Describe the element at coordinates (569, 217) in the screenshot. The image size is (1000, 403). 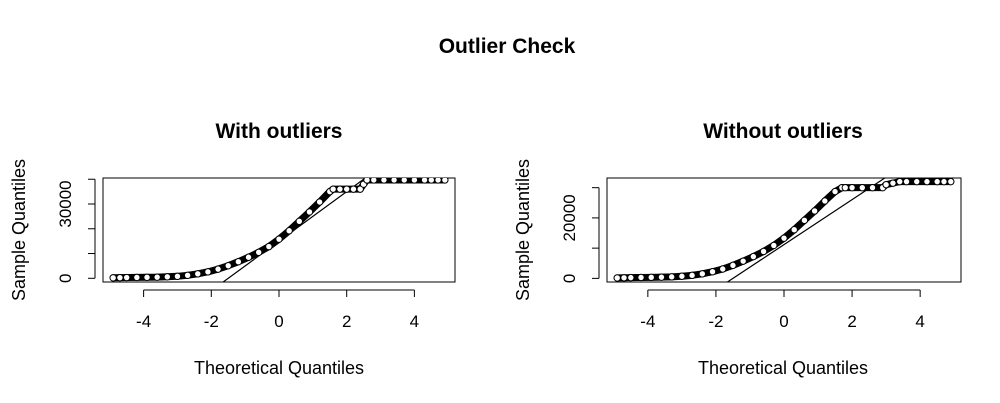
I see `y-tick-label: 20000` at that location.